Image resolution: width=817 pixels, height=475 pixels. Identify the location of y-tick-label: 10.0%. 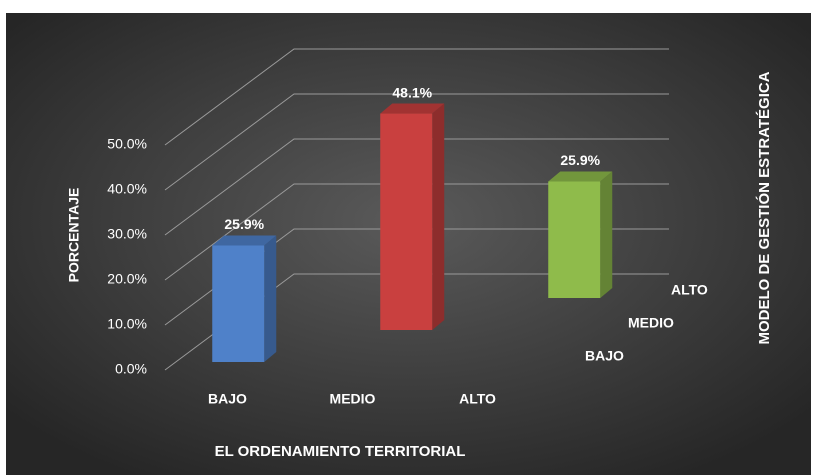
(127, 324).